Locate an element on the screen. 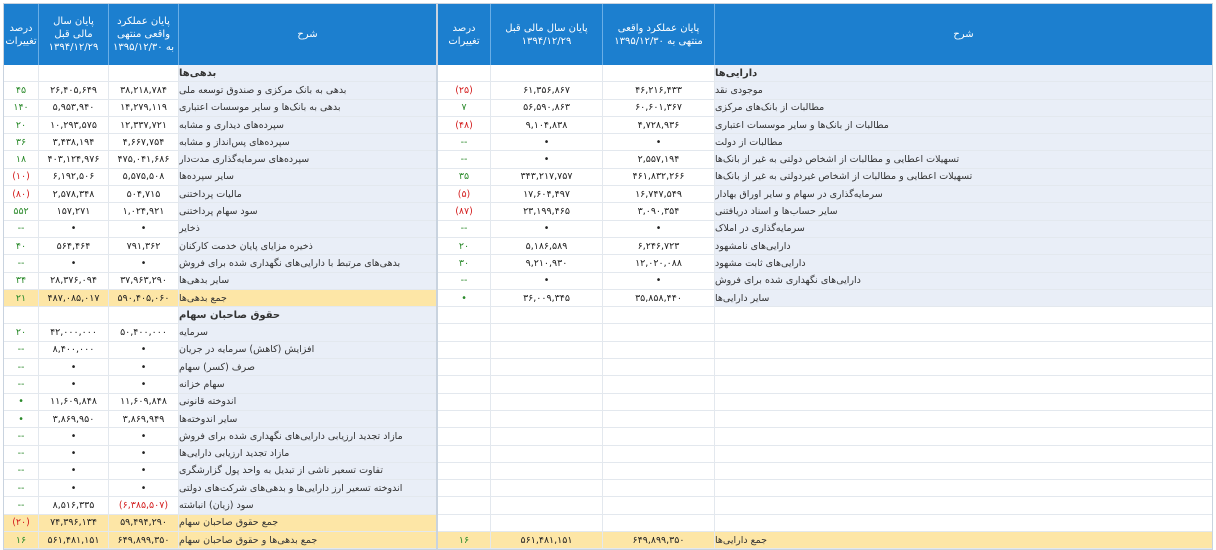 The width and height of the screenshot is (1216, 550). description-cell: سود سهام پرداختنی is located at coordinates (307, 211).